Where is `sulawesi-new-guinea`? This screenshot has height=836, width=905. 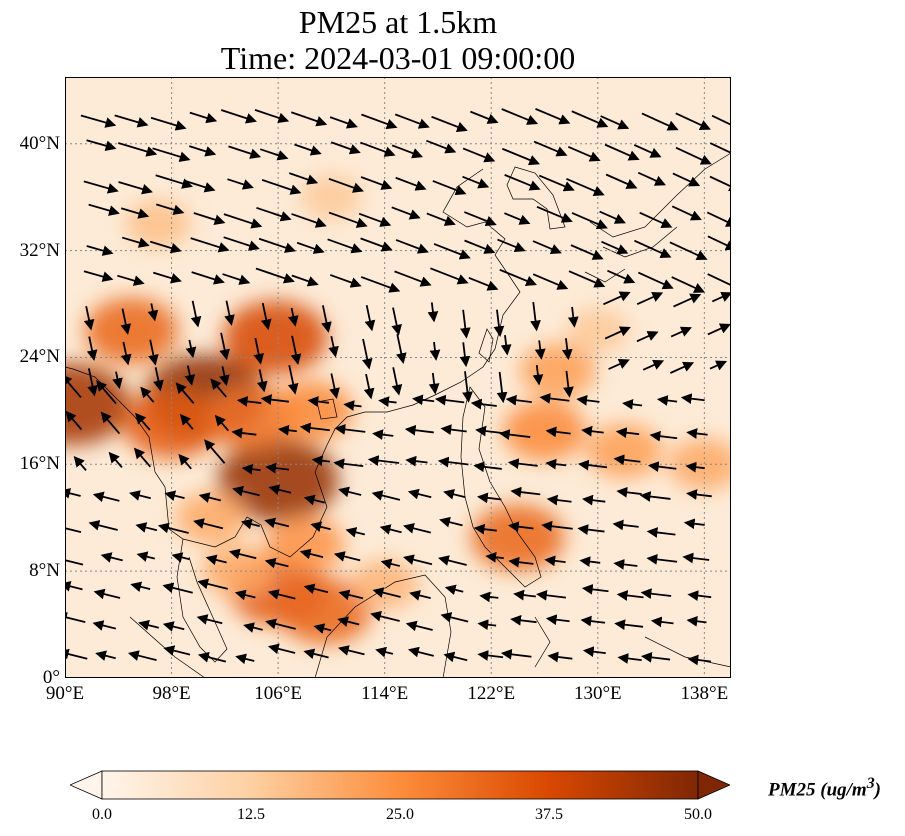 sulawesi-new-guinea is located at coordinates (632, 642).